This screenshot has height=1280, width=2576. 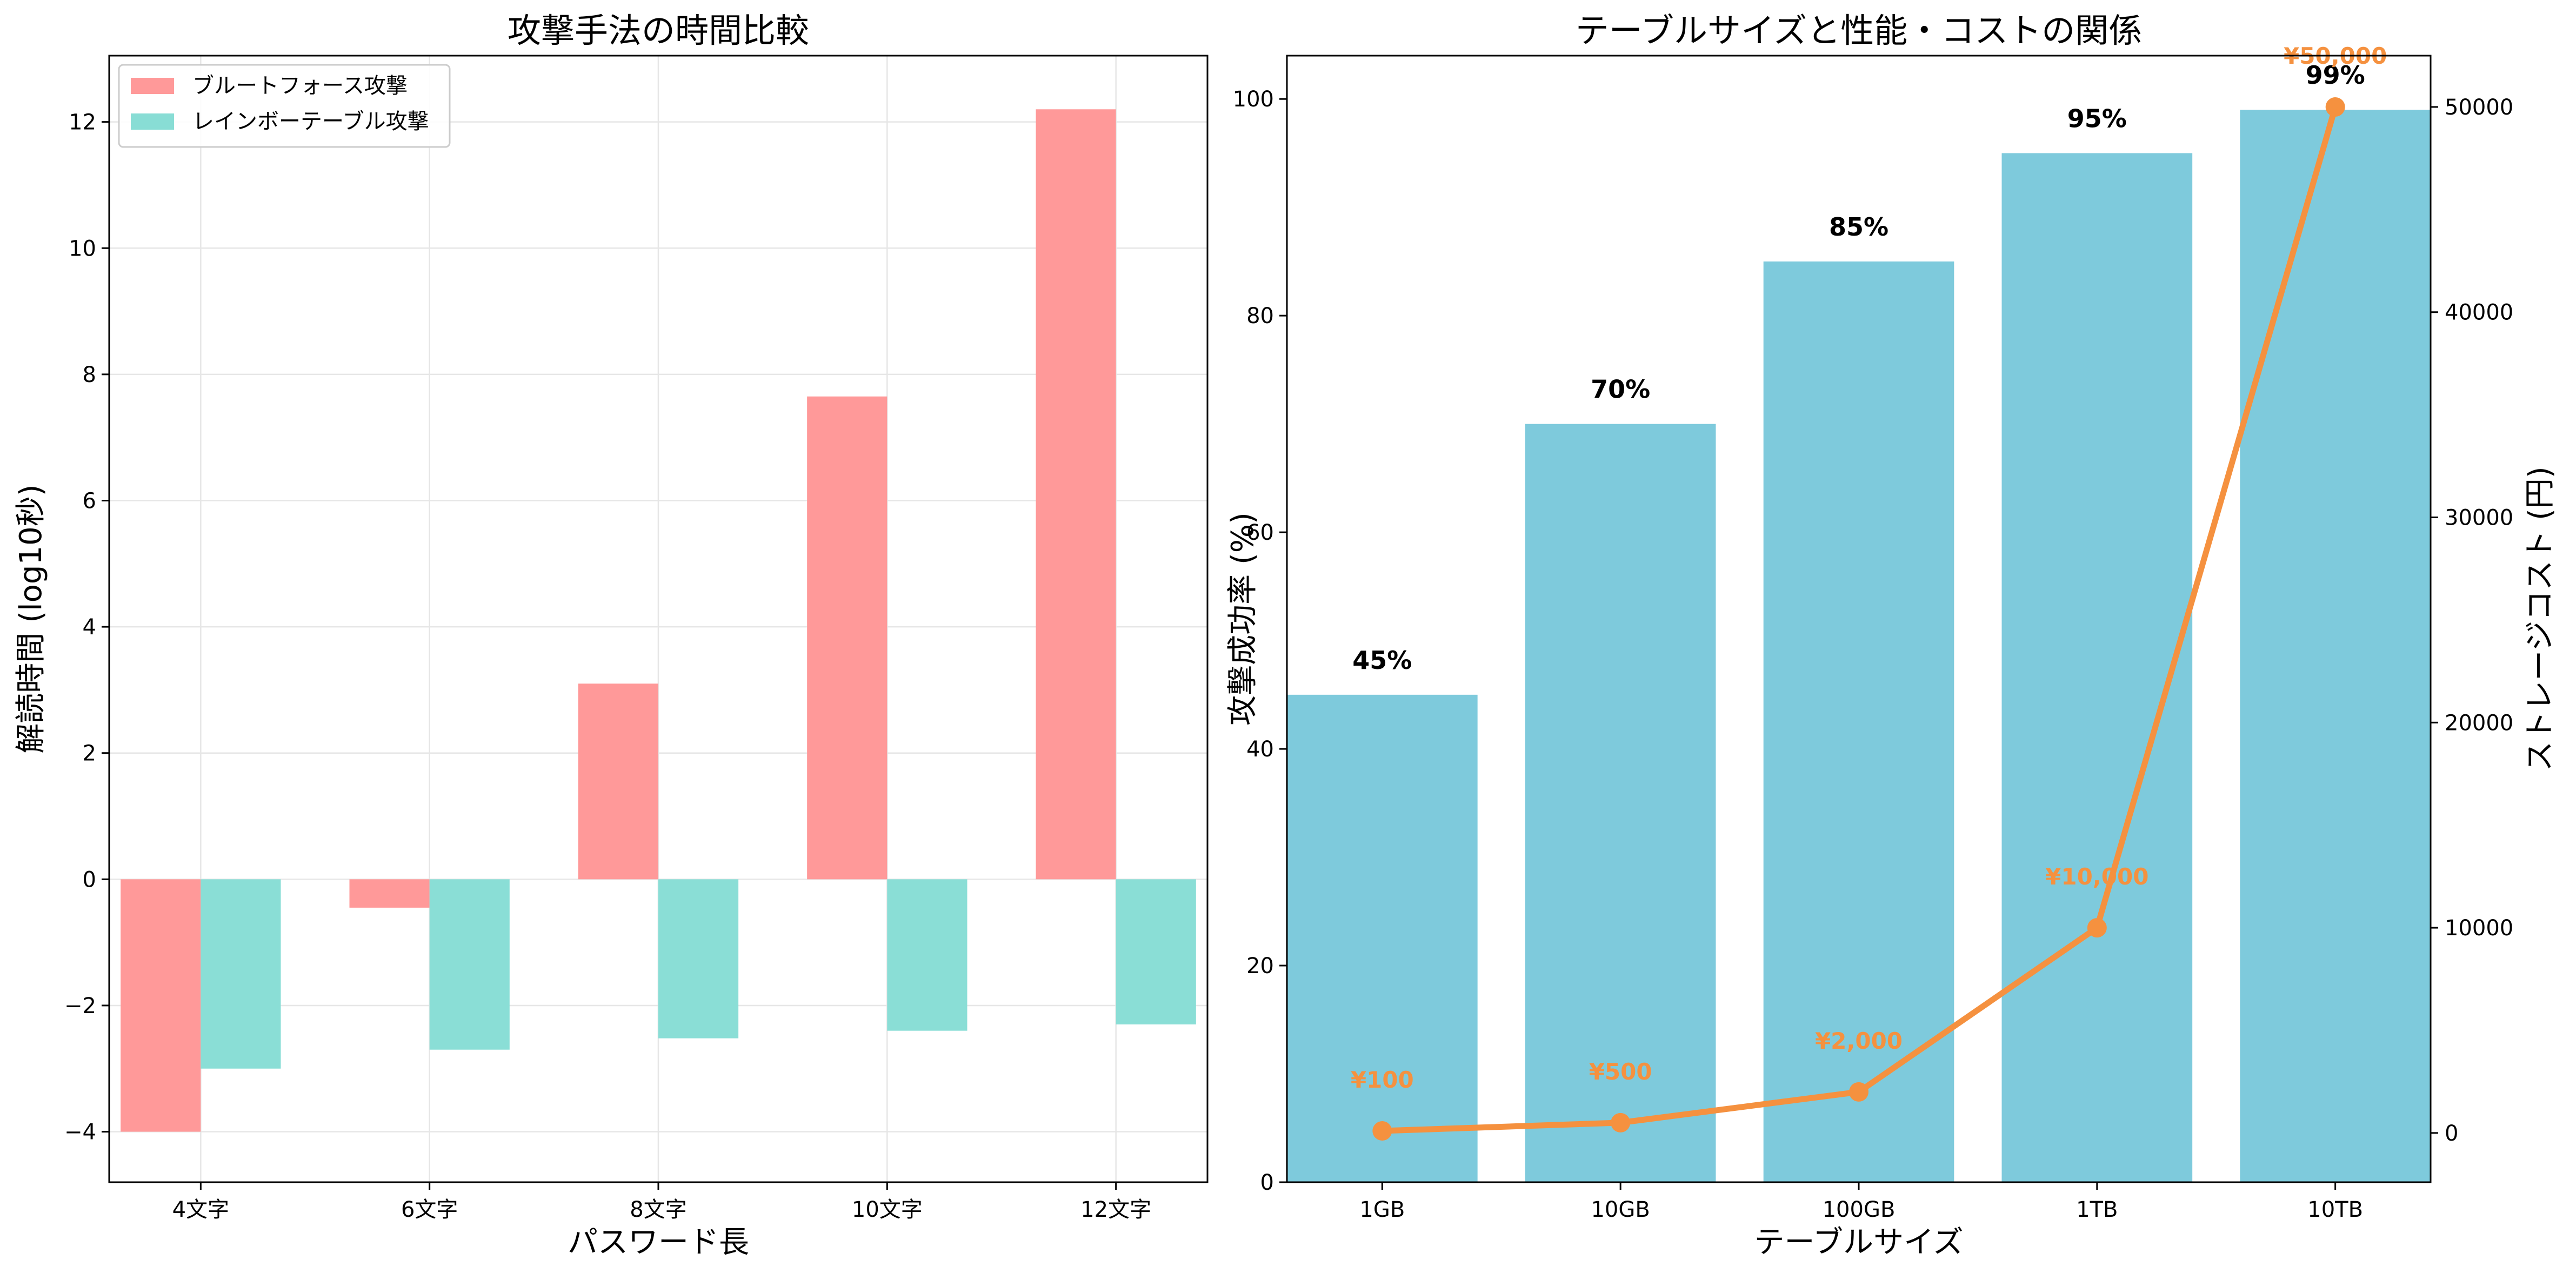 I want to click on left-y-tick-label: −2, so click(x=80, y=1006).